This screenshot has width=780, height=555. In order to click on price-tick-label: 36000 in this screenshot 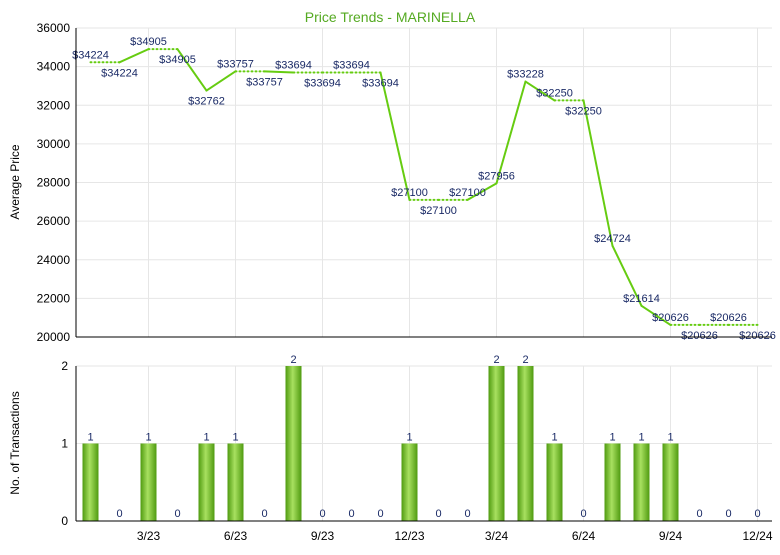, I will do `click(54, 28)`.